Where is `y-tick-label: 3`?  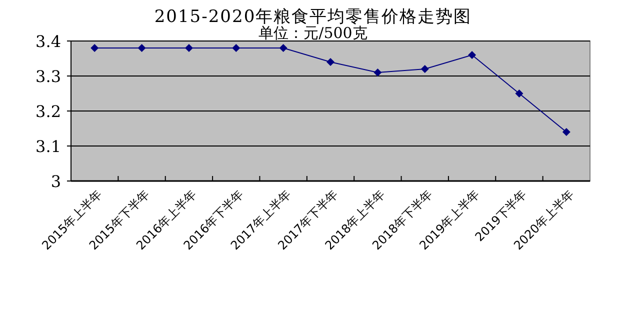
y-tick-label: 3 is located at coordinates (55, 181).